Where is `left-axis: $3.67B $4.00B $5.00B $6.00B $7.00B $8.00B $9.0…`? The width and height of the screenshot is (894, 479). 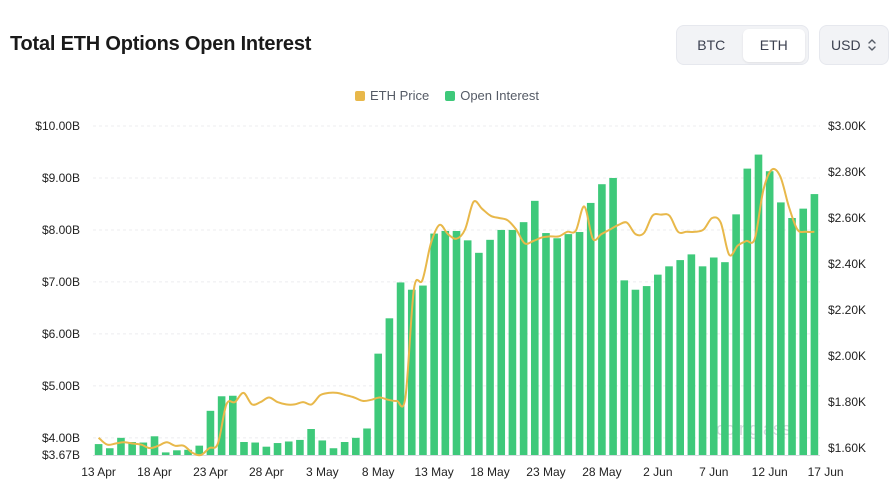
left-axis: $3.67B $4.00B $5.00B $6.00B $7.00B $8.00B $9.0… is located at coordinates (57, 290).